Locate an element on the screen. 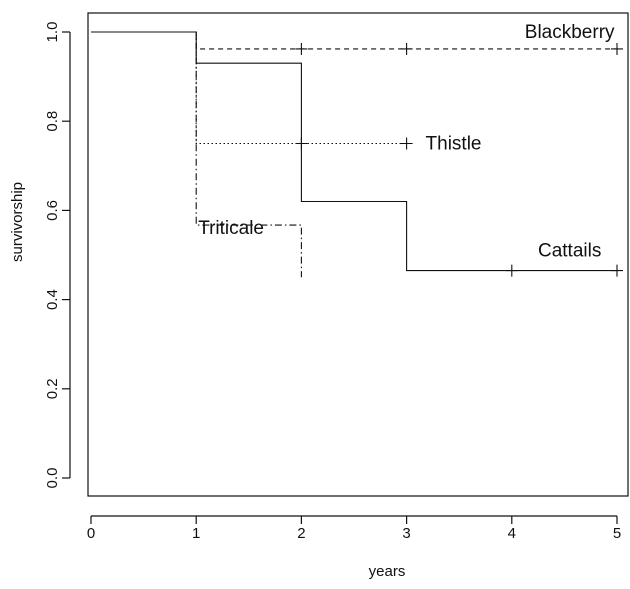  y-tick-label: 0.4 is located at coordinates (52, 299).